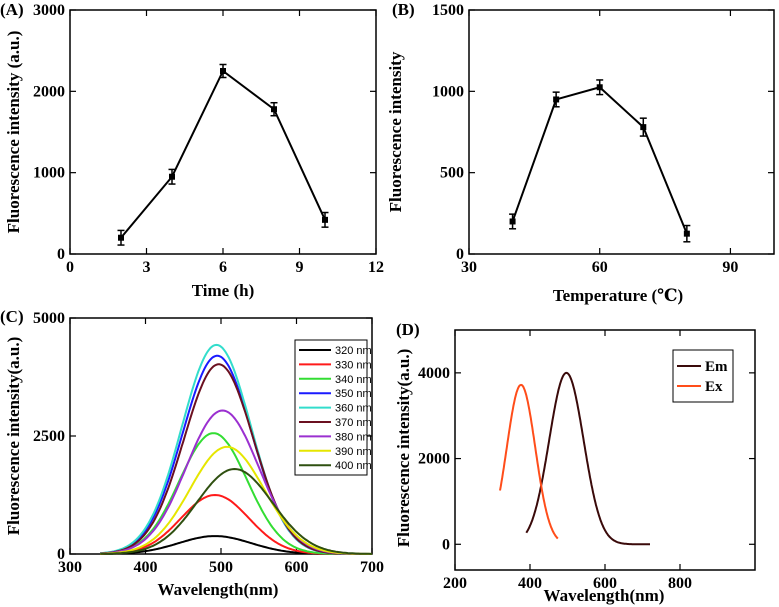 This screenshot has height=607, width=779. Describe the element at coordinates (353, 394) in the screenshot. I see `panel-c-legend-label-3: 350 nm` at that location.